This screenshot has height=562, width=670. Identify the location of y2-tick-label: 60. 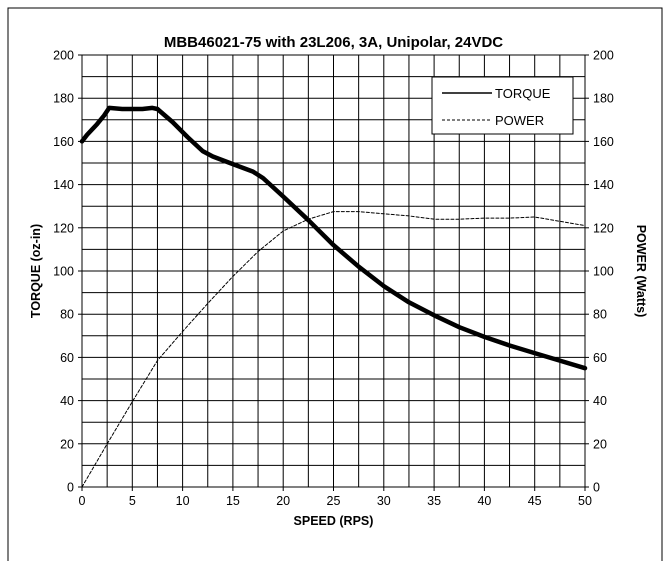
(600, 358).